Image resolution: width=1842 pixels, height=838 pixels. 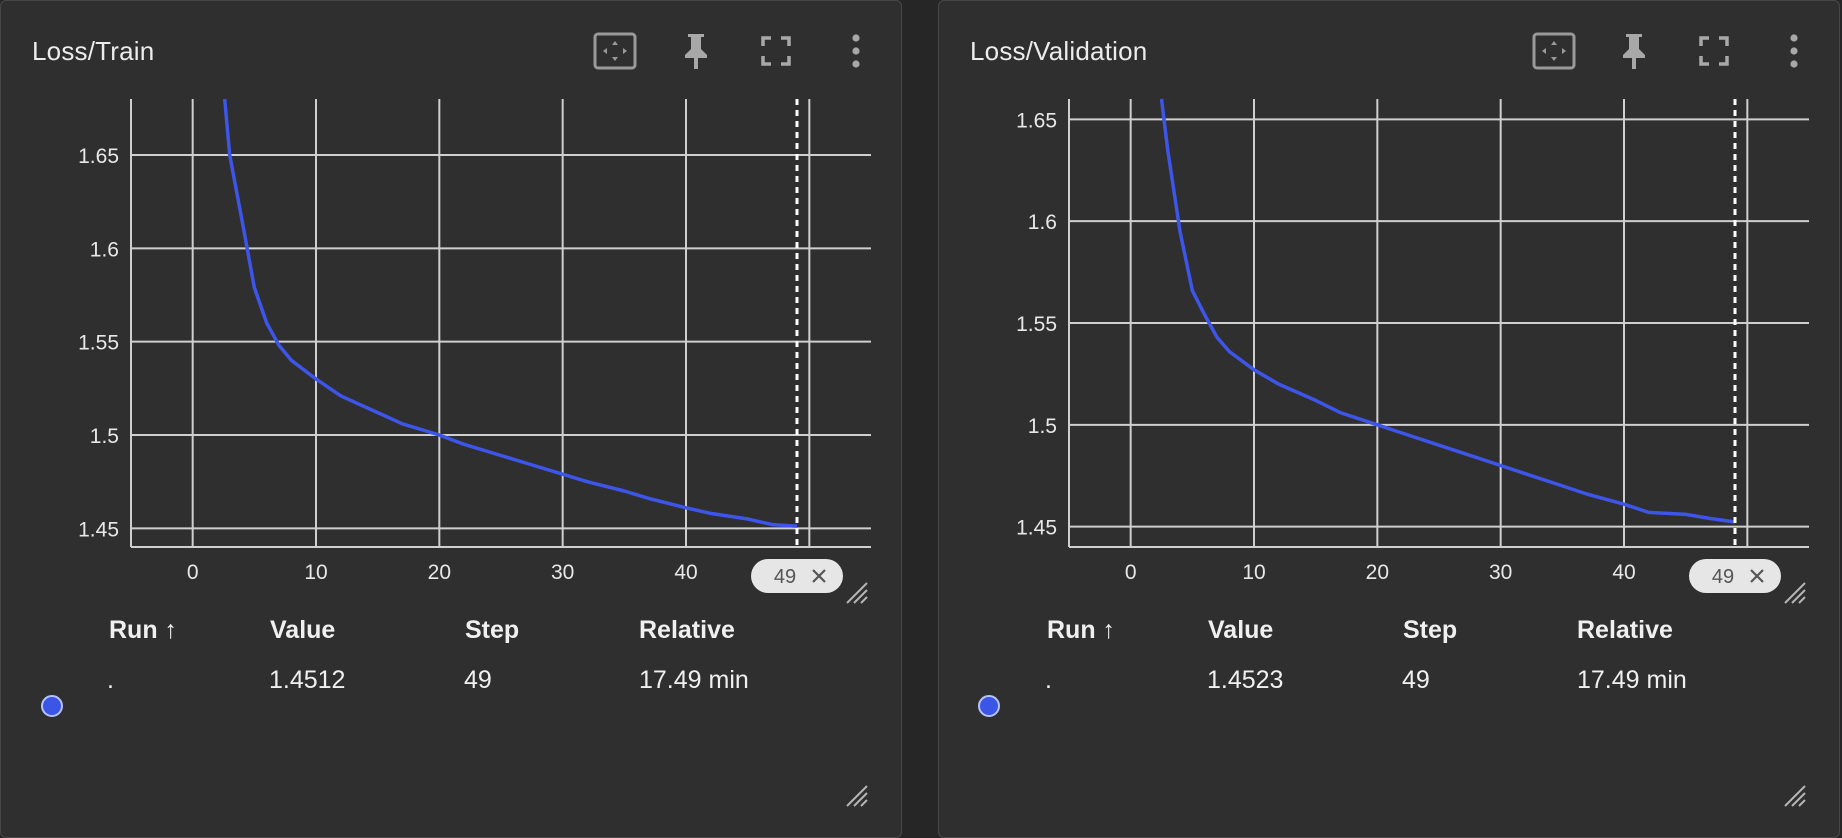 I want to click on cell-value: 1.4523, so click(x=1245, y=680).